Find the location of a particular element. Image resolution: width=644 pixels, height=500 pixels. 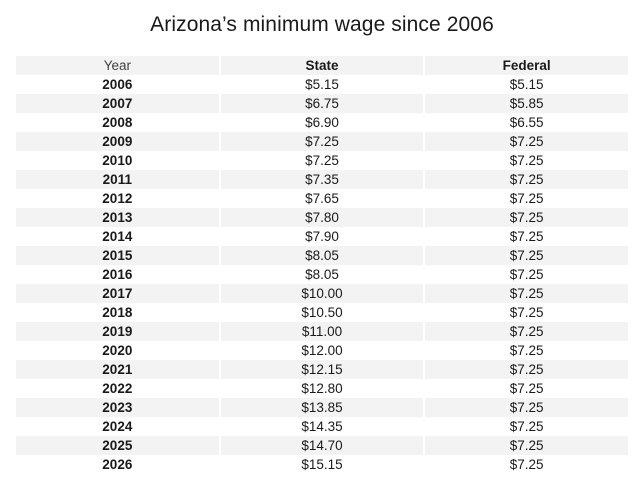

state-value-cell: $6.75 is located at coordinates (322, 103).